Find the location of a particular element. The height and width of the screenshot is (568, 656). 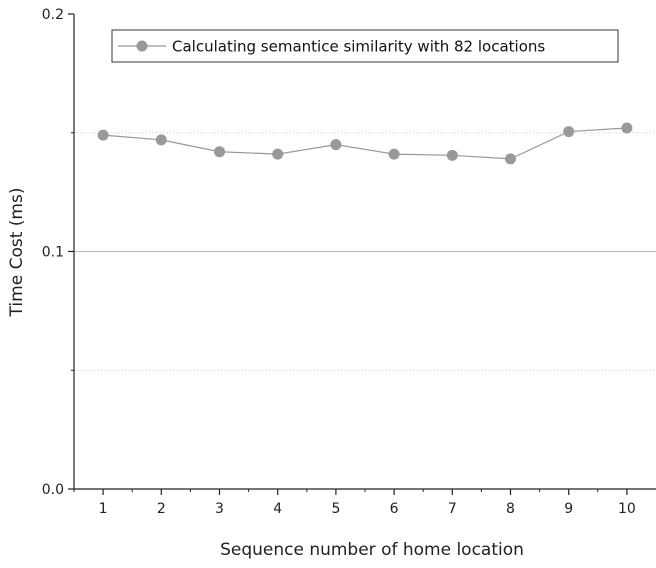

x-tick-label: 6 is located at coordinates (394, 509).